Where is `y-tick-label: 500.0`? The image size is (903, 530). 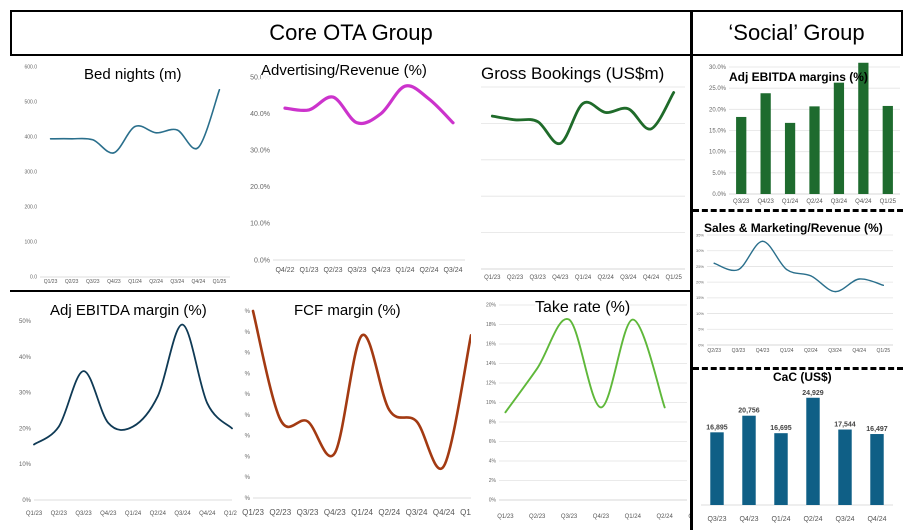 y-tick-label: 500.0 is located at coordinates (30, 103).